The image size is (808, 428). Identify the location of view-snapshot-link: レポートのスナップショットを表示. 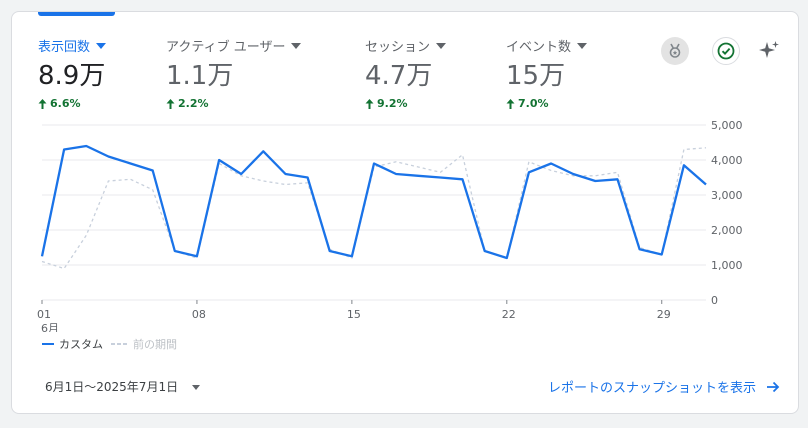
(664, 386).